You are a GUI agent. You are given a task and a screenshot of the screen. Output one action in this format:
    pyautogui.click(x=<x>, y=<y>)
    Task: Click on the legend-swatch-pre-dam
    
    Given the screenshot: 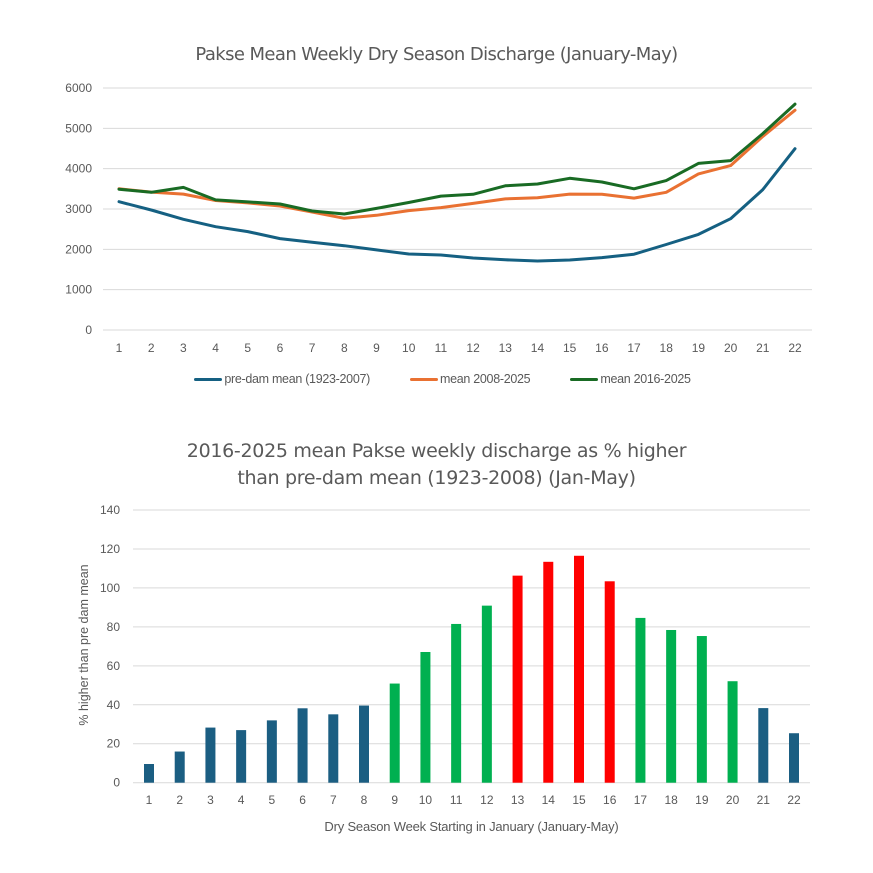 What is the action you would take?
    pyautogui.click(x=208, y=379)
    